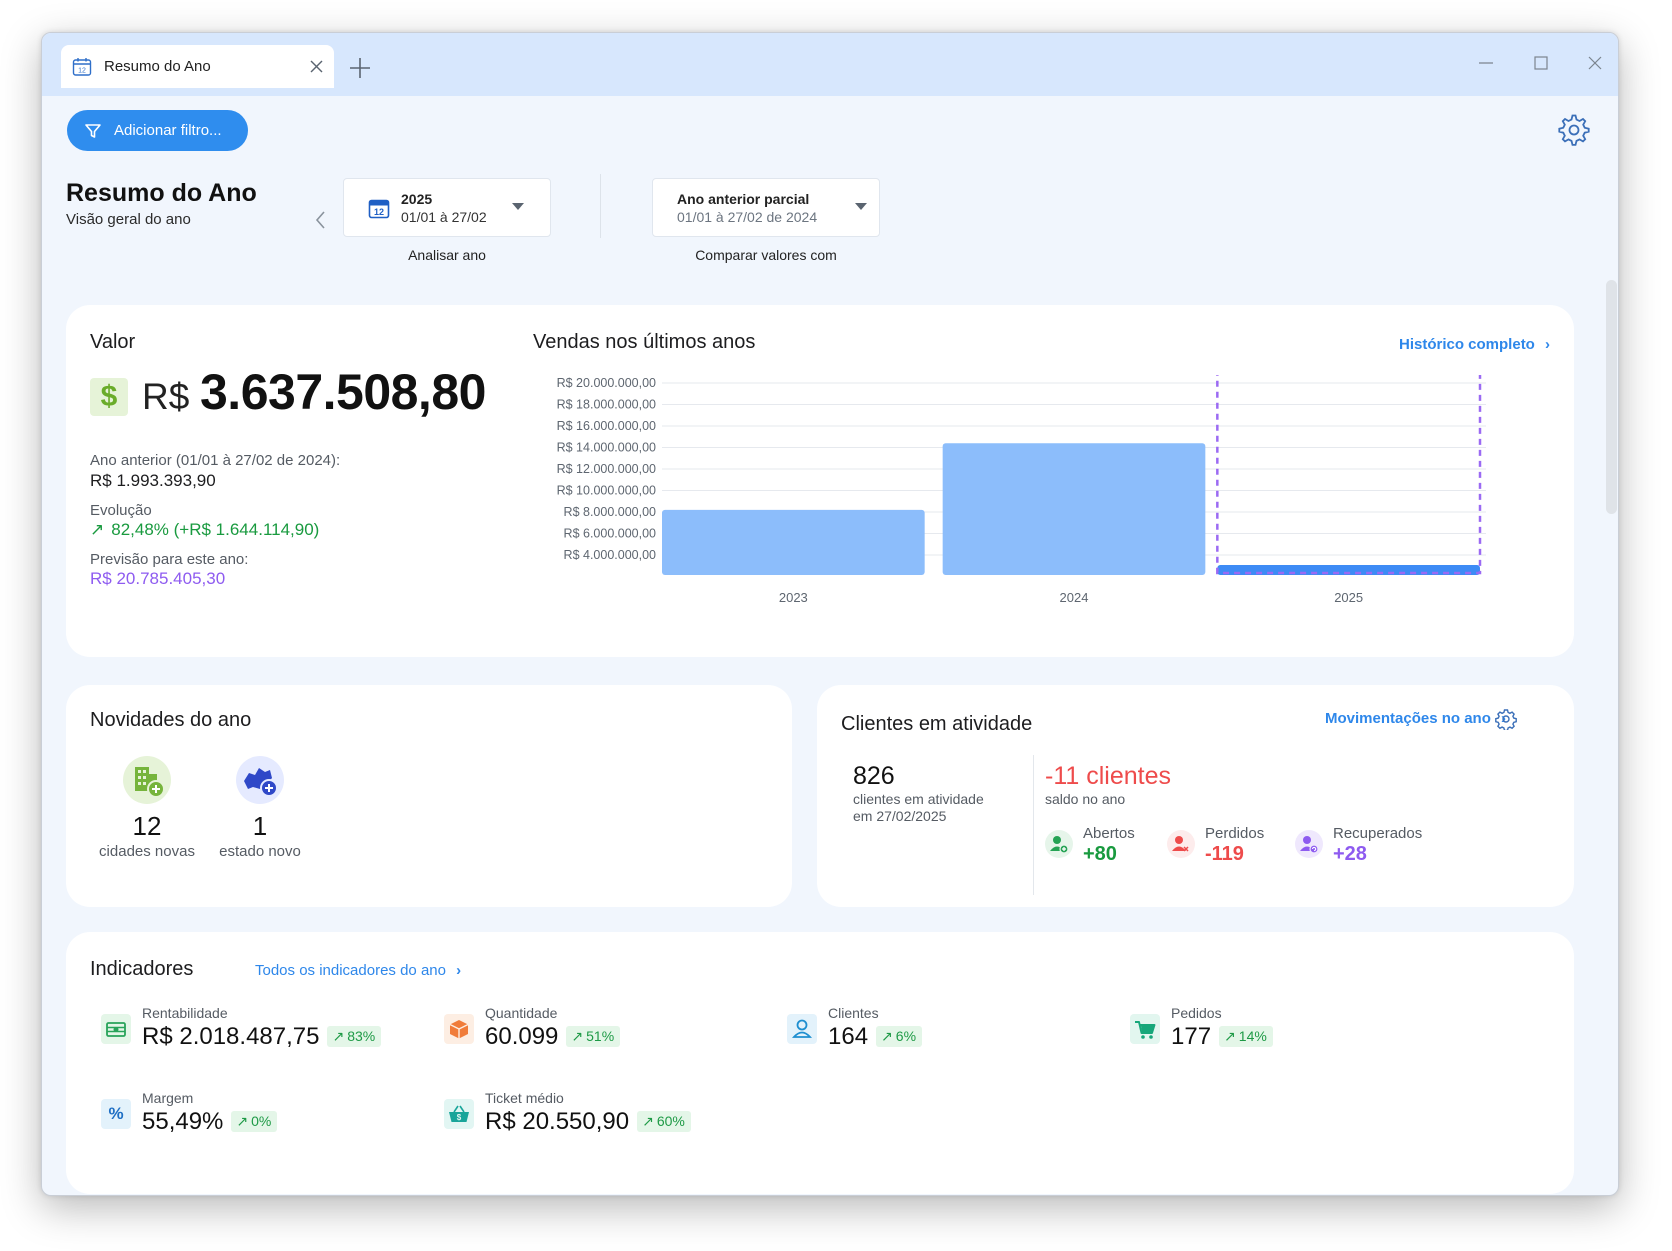 This screenshot has width=1672, height=1251. What do you see at coordinates (1108, 776) in the screenshot?
I see `balance-value: -11 clientes` at bounding box center [1108, 776].